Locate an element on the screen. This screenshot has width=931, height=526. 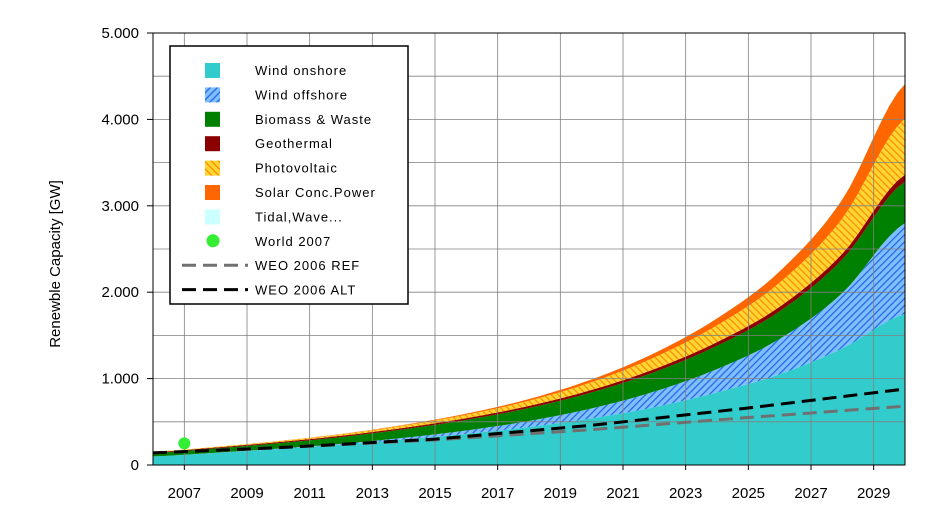
y-tick-label: 4.000 is located at coordinates (120, 119).